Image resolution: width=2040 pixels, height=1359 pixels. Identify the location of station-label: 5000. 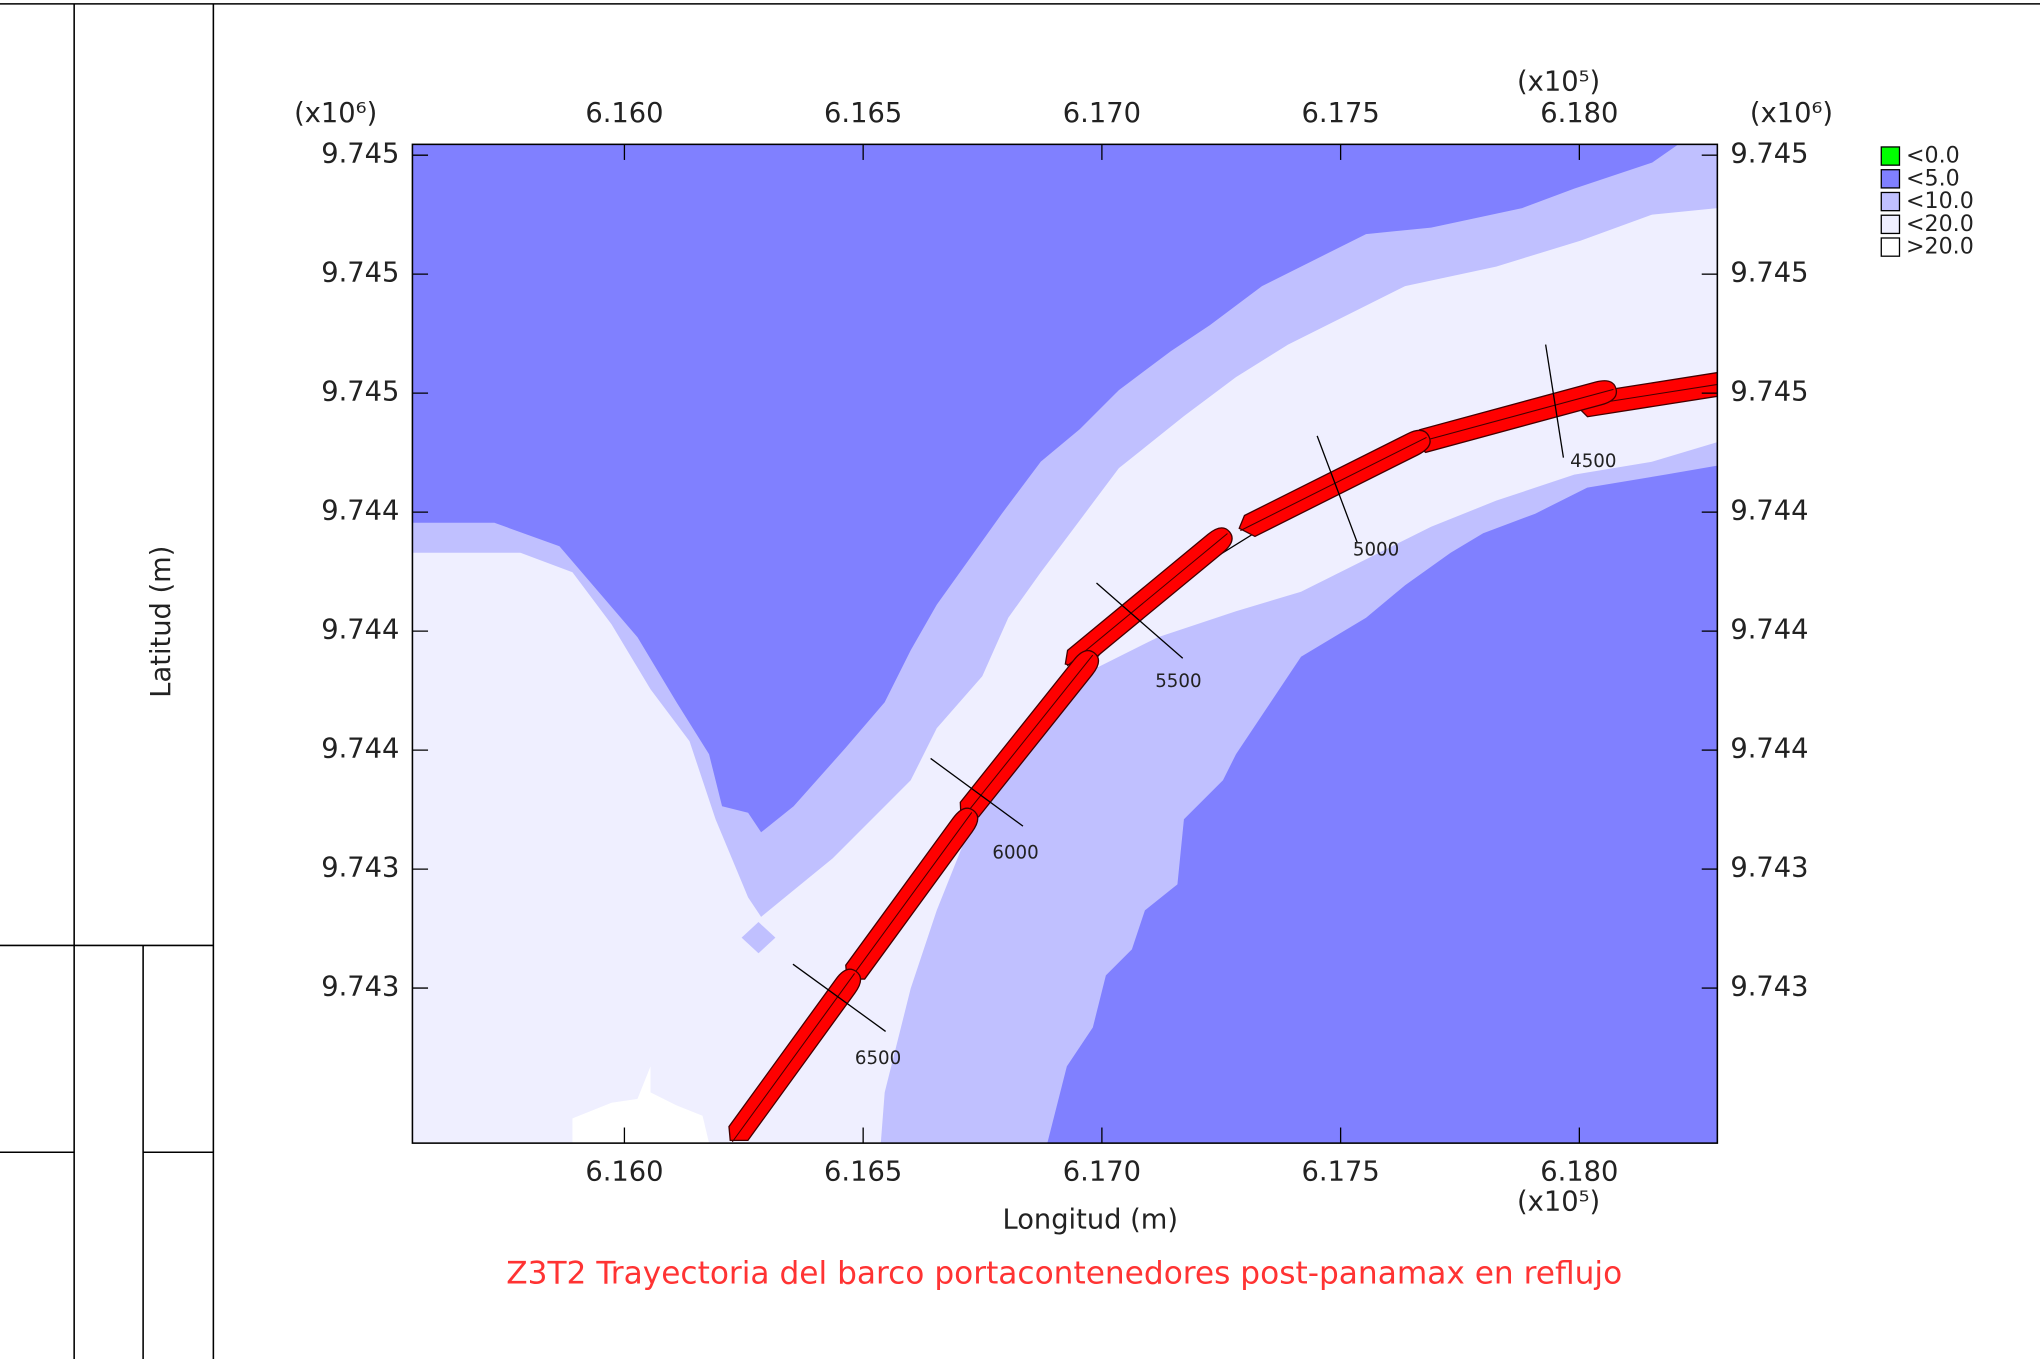
(1376, 550).